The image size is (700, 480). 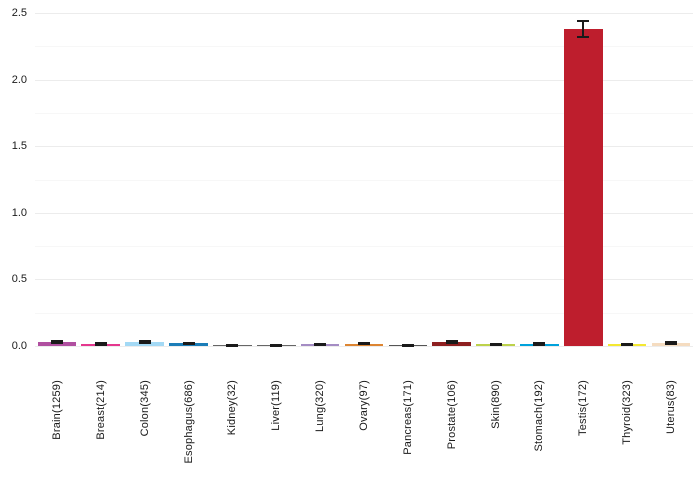 I want to click on x-slot: Breast(214), so click(x=101, y=422).